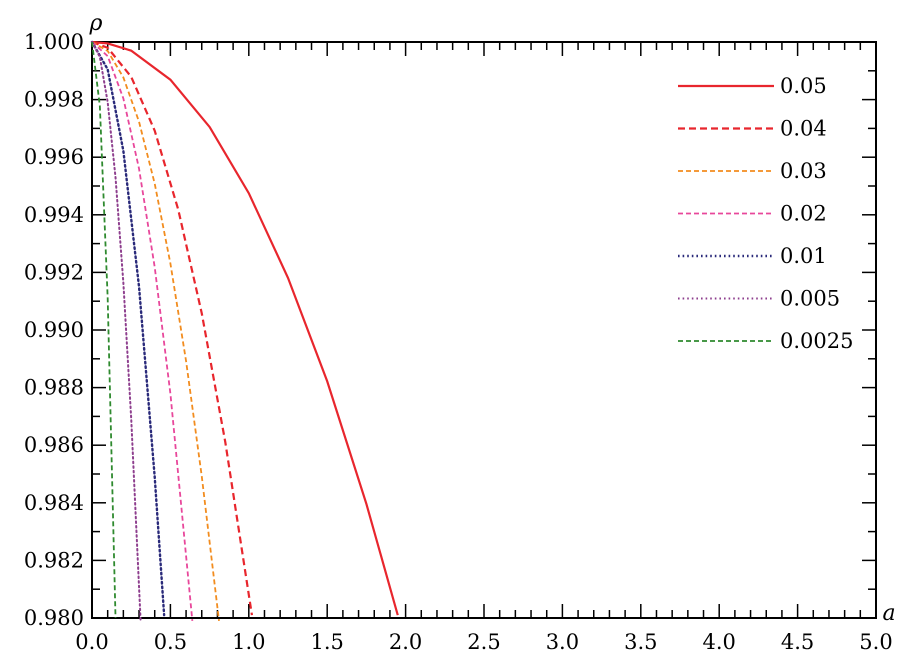 This screenshot has width=898, height=657. Describe the element at coordinates (54, 445) in the screenshot. I see `y-tick-label: 0.986` at that location.